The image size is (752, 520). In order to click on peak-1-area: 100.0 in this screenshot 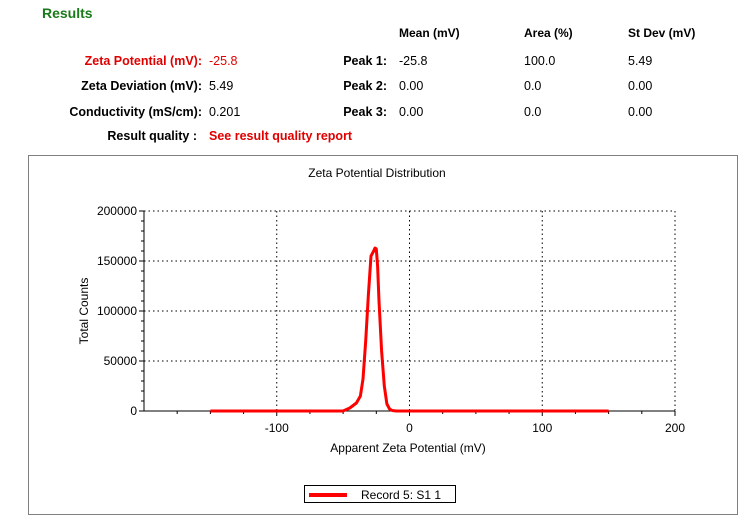, I will do `click(540, 61)`.